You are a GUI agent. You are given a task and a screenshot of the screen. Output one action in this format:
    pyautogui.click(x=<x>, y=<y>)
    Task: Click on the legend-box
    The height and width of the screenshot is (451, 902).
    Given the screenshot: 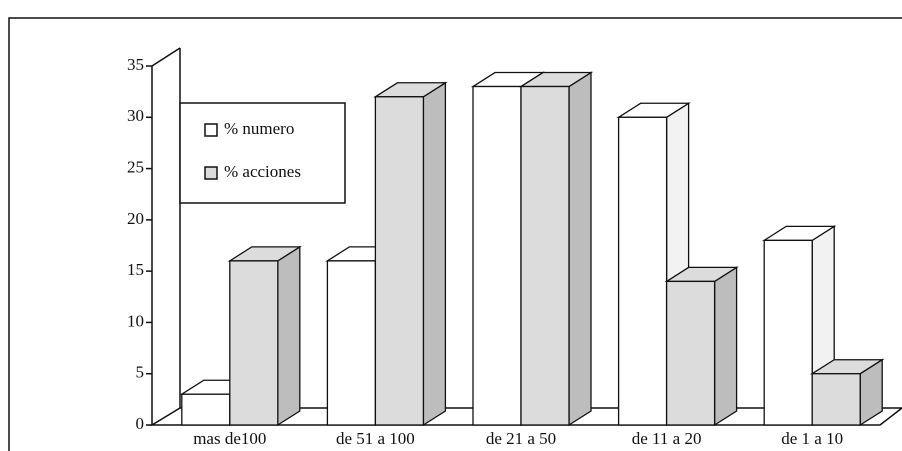 What is the action you would take?
    pyautogui.click(x=262, y=153)
    